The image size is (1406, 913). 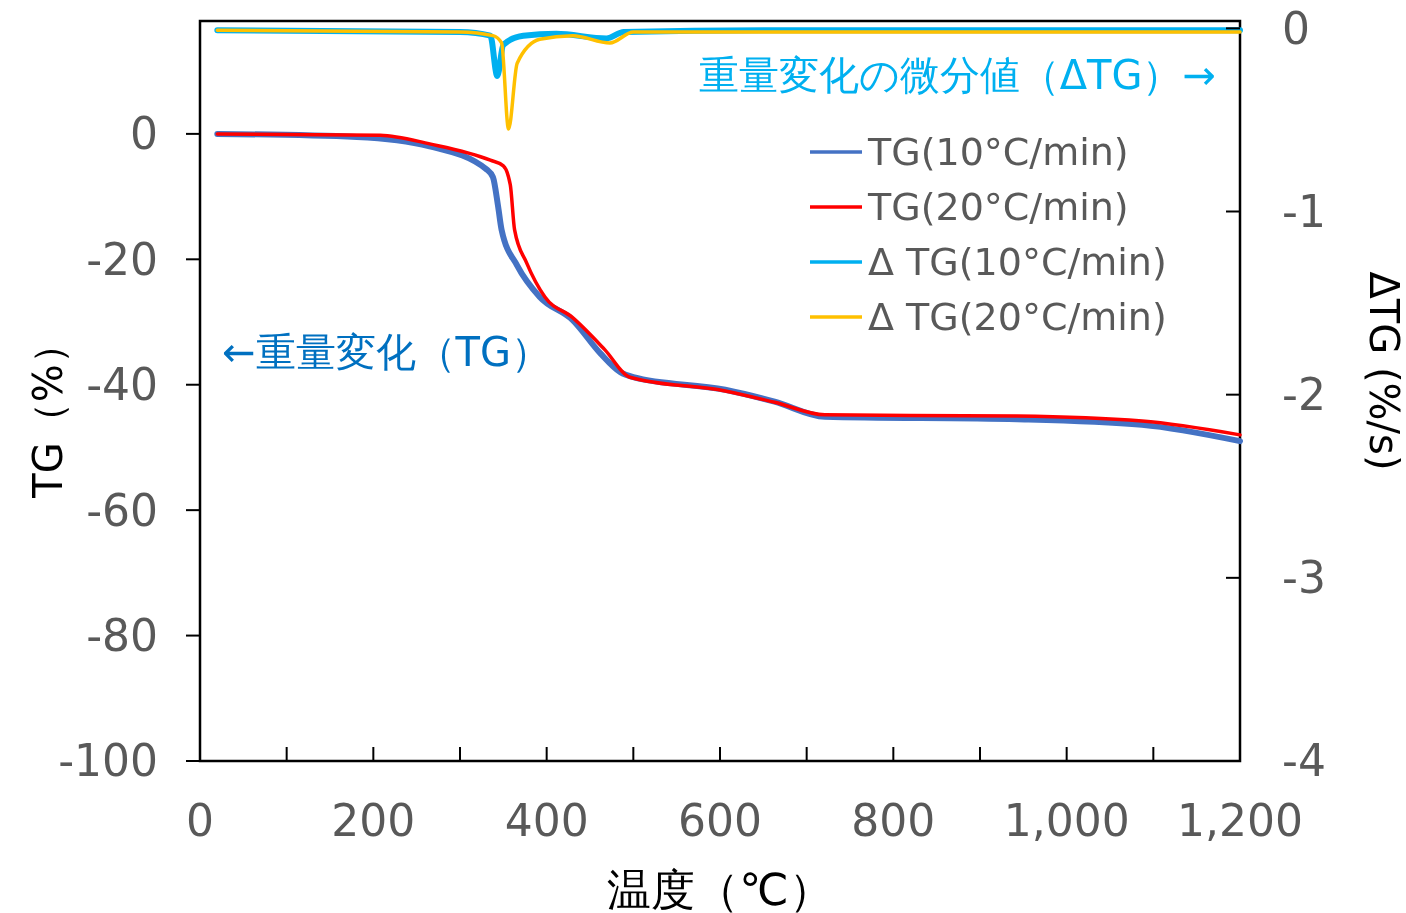 I want to click on y-tick-label: -80, so click(x=122, y=635).